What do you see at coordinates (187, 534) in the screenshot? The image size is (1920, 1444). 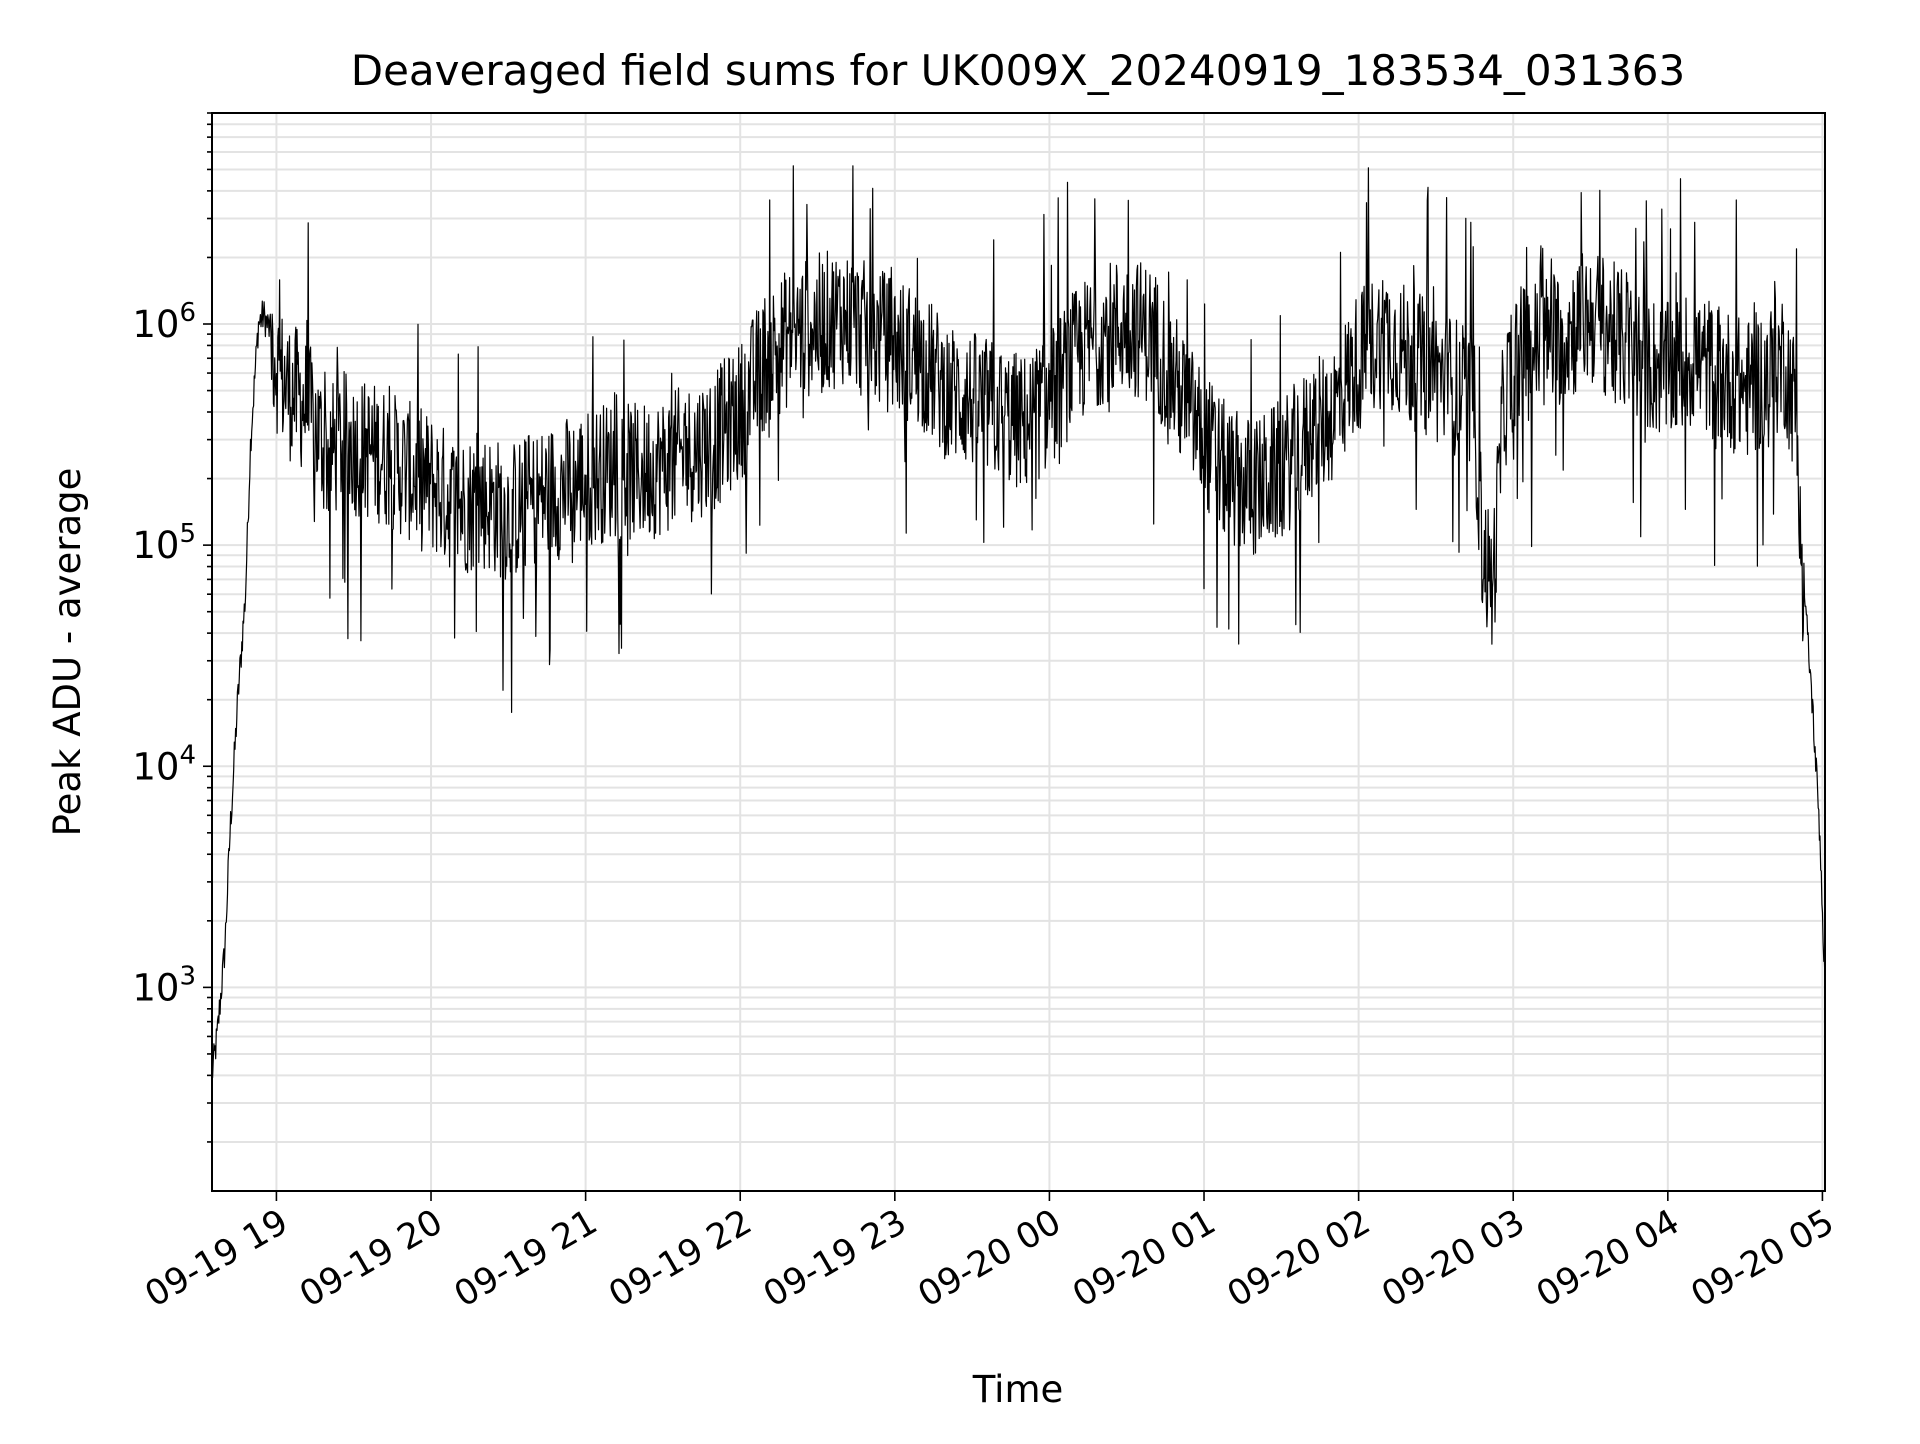 I see `y-tick-exponent: 5` at bounding box center [187, 534].